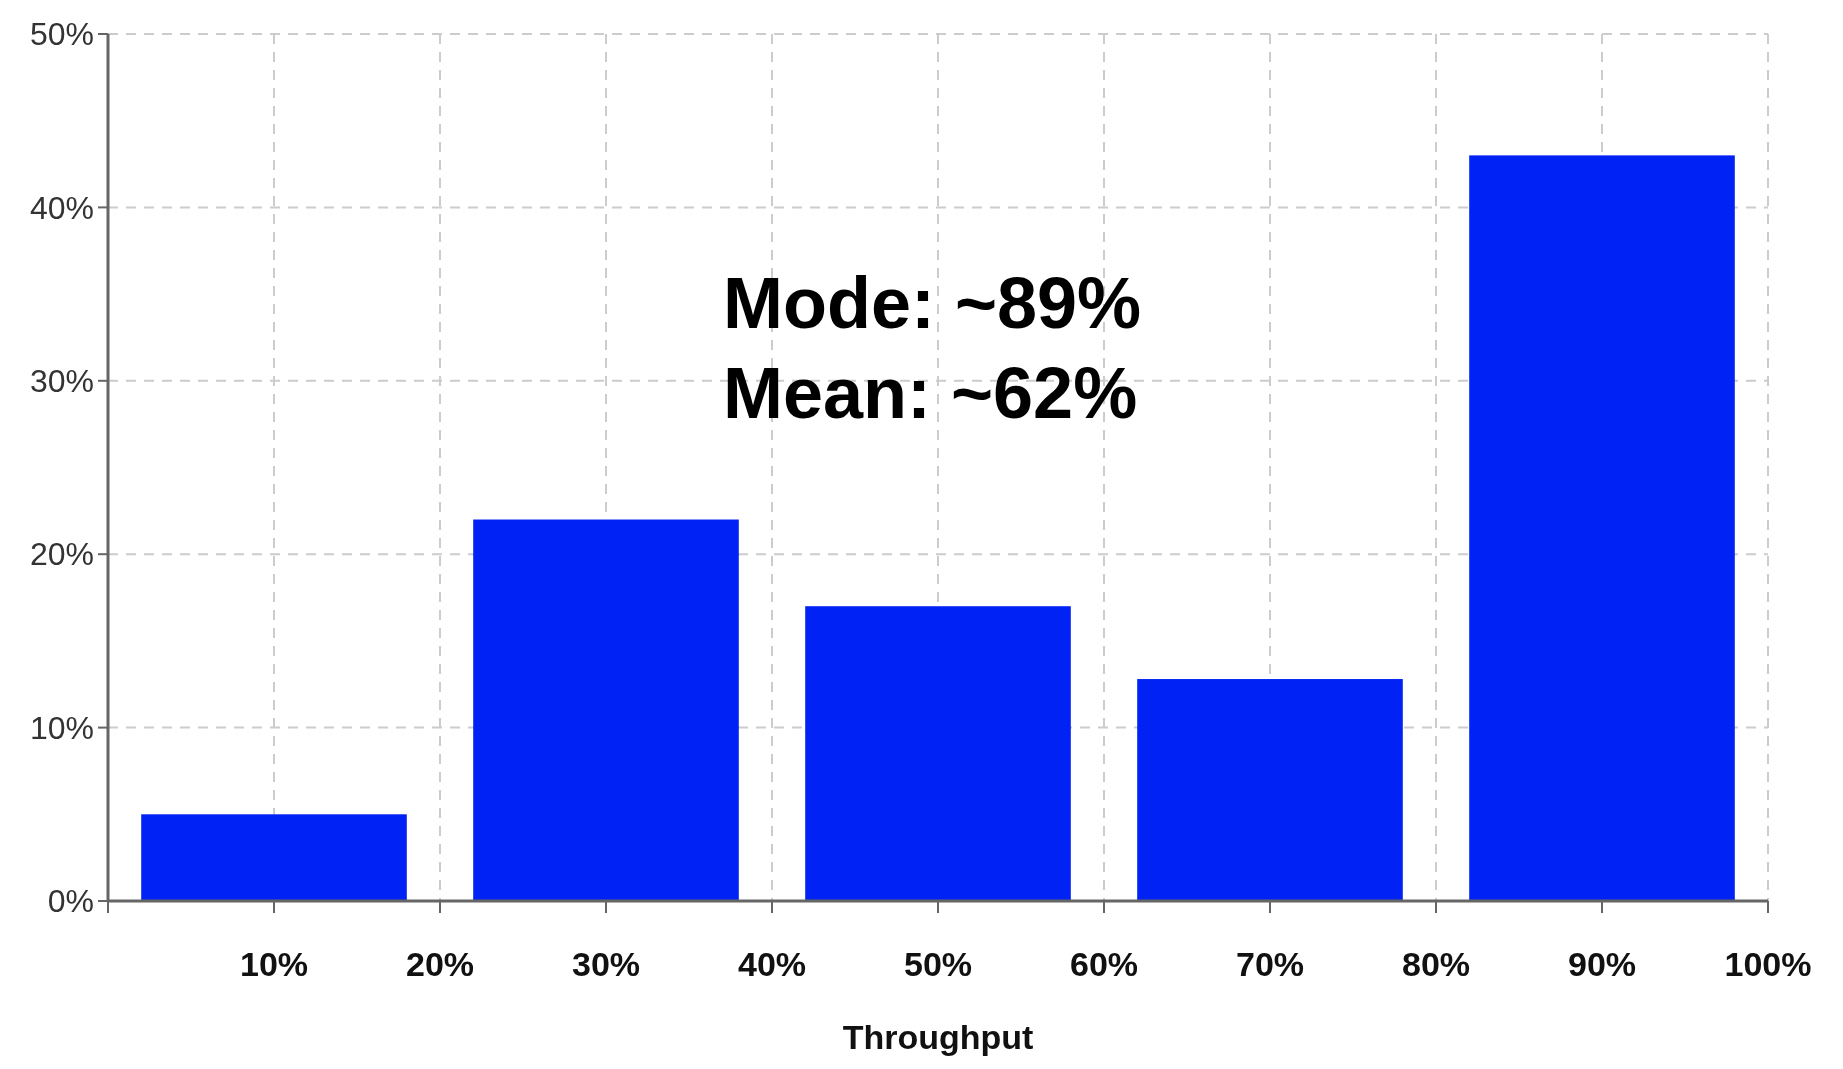  I want to click on x-tick-label: 50%, so click(938, 964).